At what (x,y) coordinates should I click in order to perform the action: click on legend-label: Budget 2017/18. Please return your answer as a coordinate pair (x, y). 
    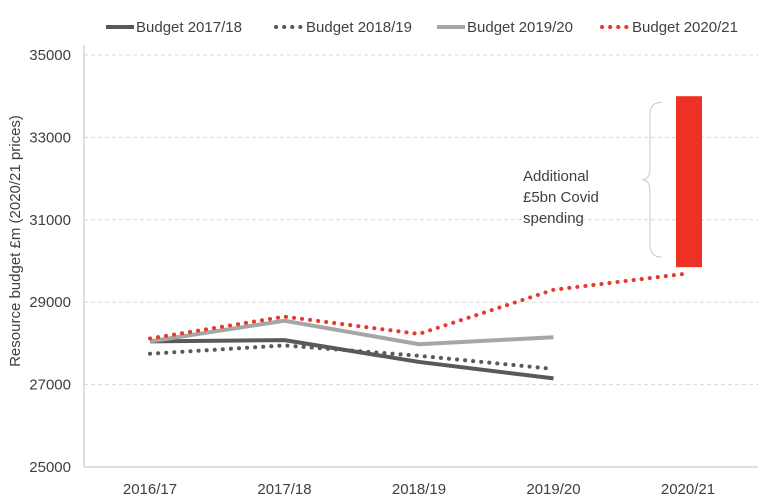
    Looking at the image, I should click on (189, 27).